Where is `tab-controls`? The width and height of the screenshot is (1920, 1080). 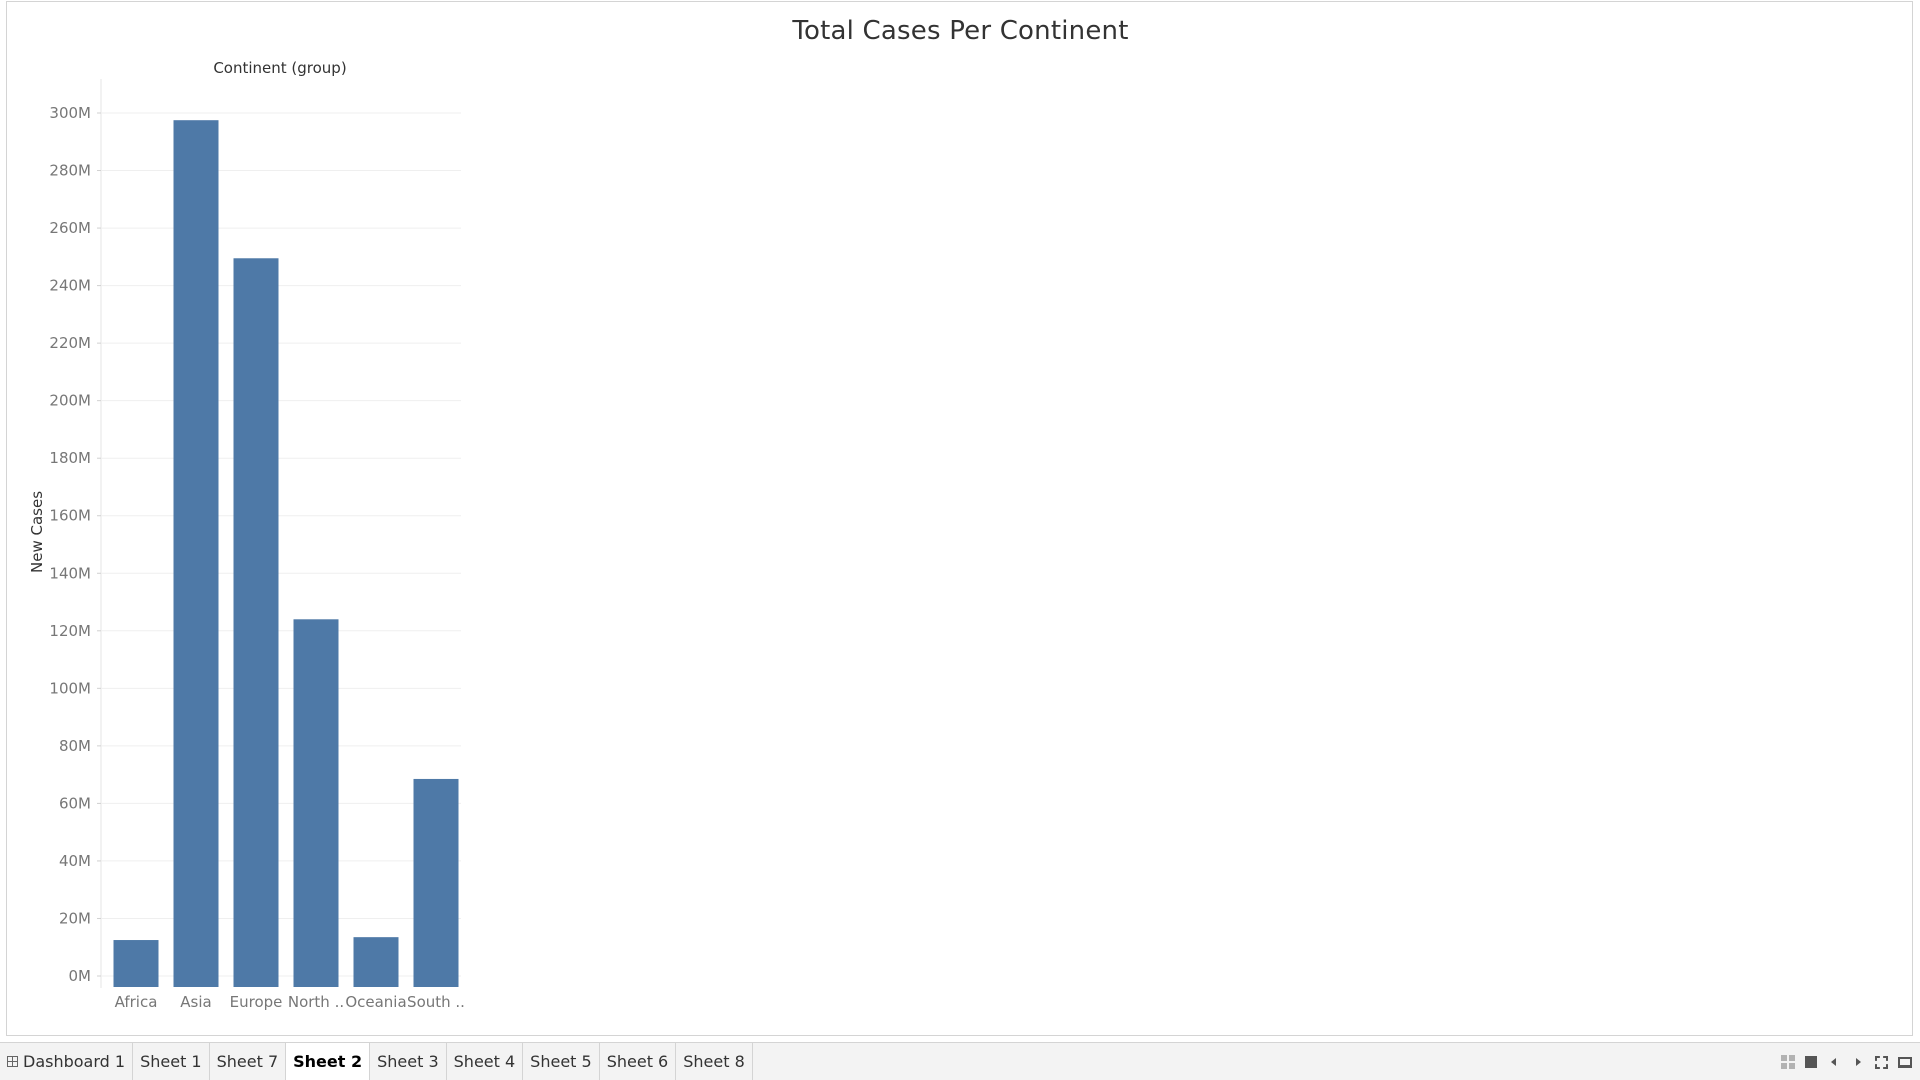 tab-controls is located at coordinates (1846, 1062).